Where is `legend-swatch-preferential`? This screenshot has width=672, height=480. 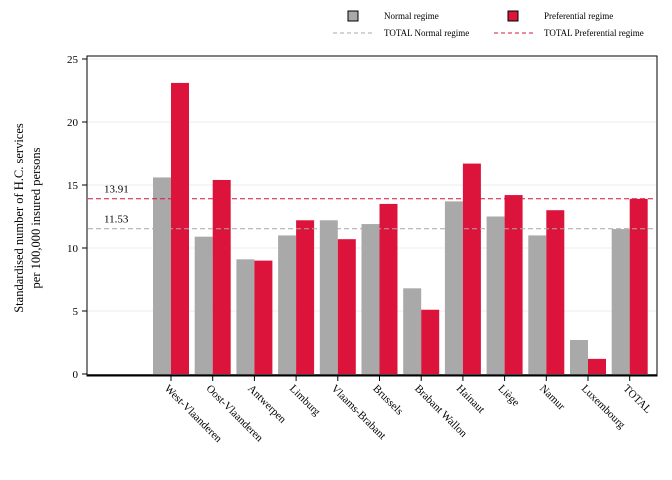 legend-swatch-preferential is located at coordinates (513, 16).